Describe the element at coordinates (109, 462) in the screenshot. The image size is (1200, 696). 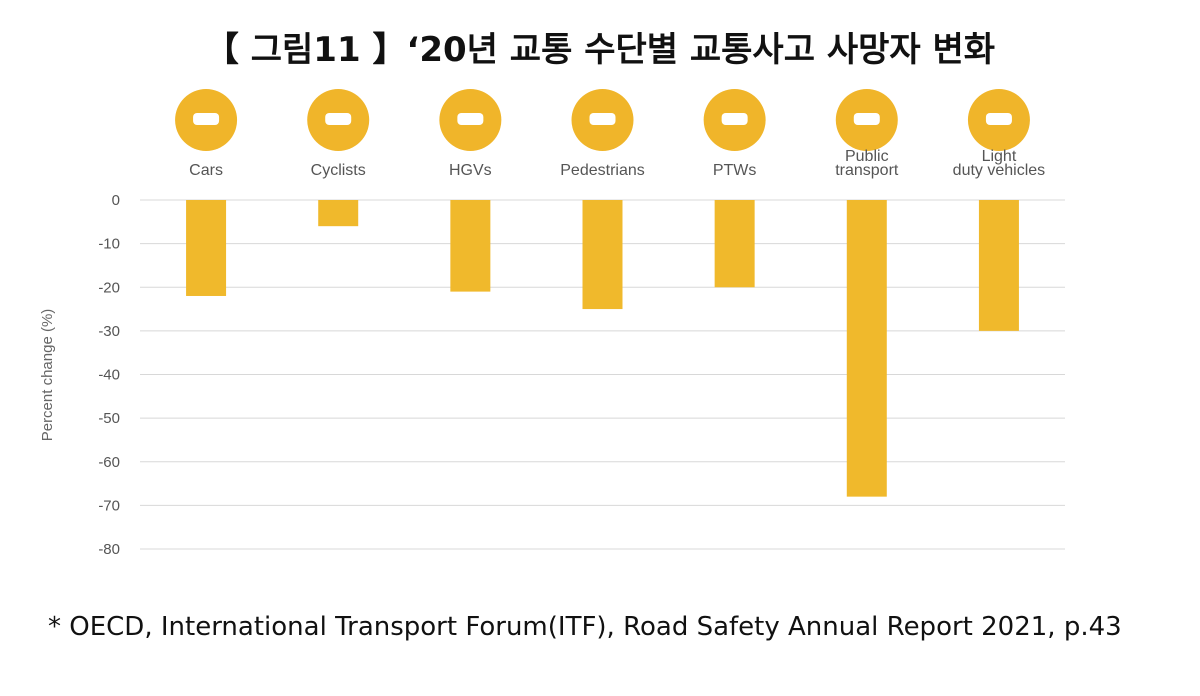
I see `y-tick-label: -60` at that location.